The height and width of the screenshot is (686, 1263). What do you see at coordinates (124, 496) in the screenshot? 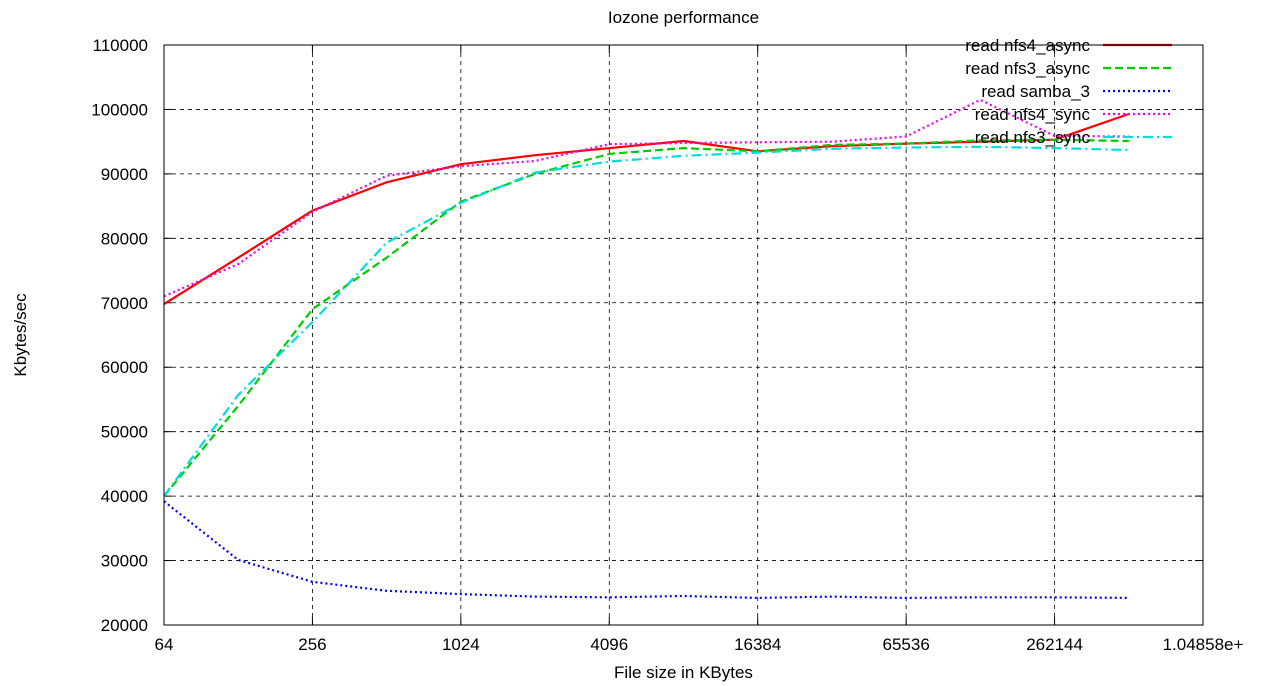
I see `y-tick-label: 40000` at bounding box center [124, 496].